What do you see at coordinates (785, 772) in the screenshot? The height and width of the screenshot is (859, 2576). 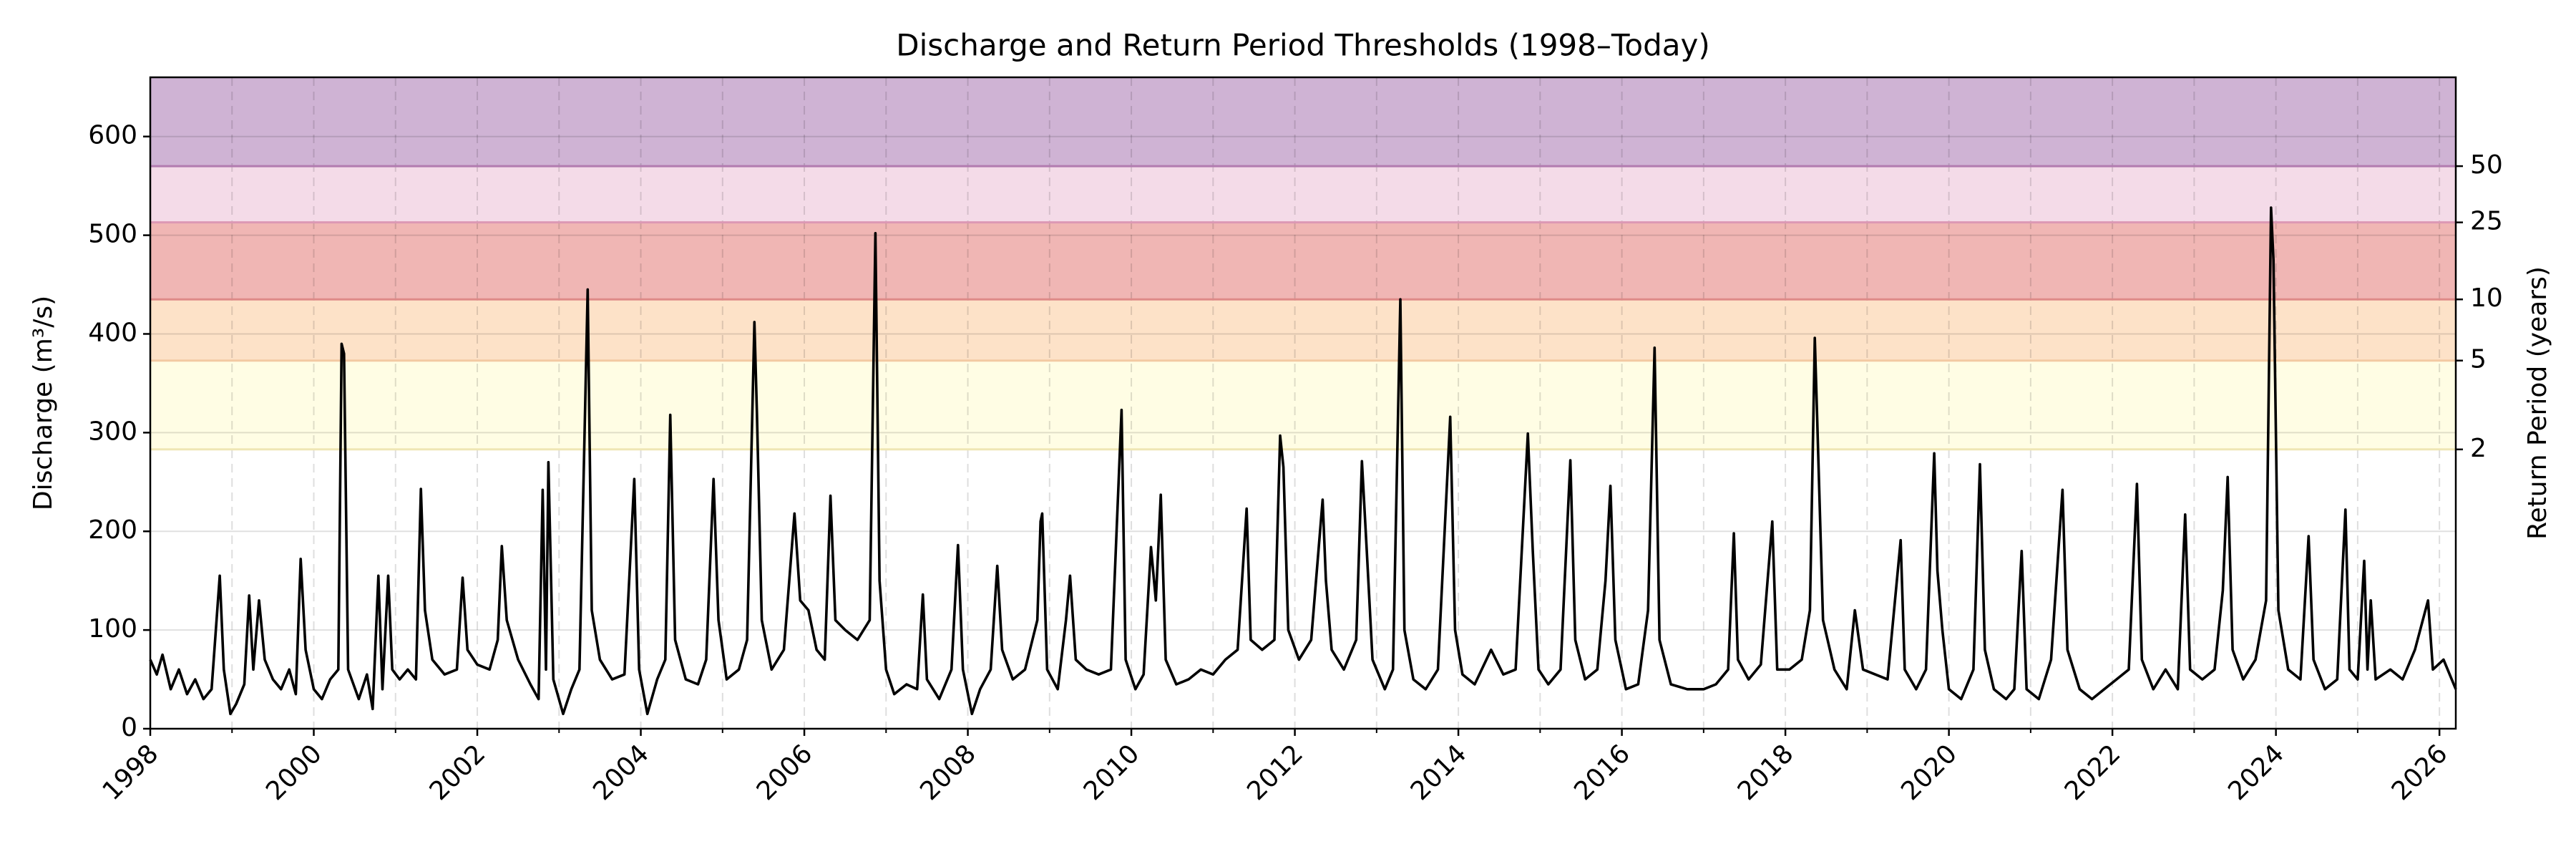 I see `x-tick-label: 2006` at bounding box center [785, 772].